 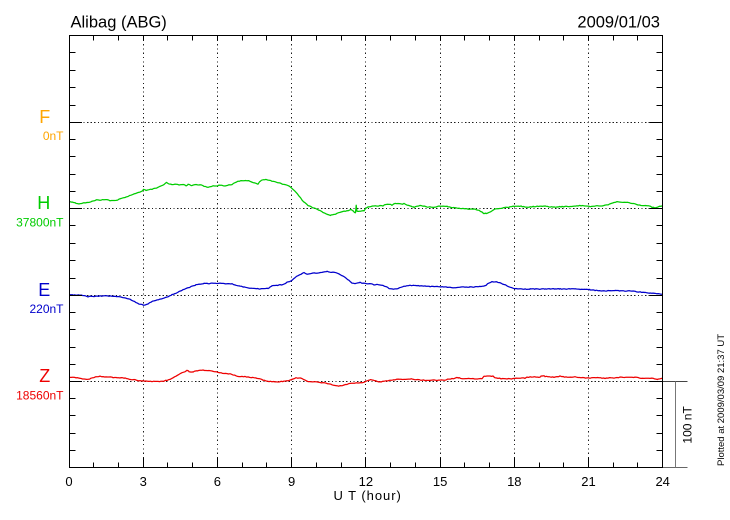 I want to click on svg-text: 37800nT, so click(x=40, y=222).